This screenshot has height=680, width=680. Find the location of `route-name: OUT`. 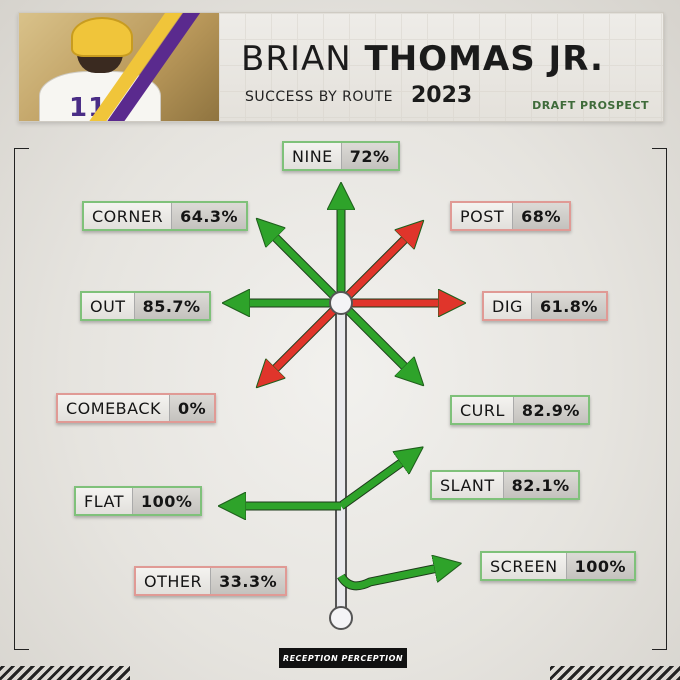

route-name: OUT is located at coordinates (108, 306).